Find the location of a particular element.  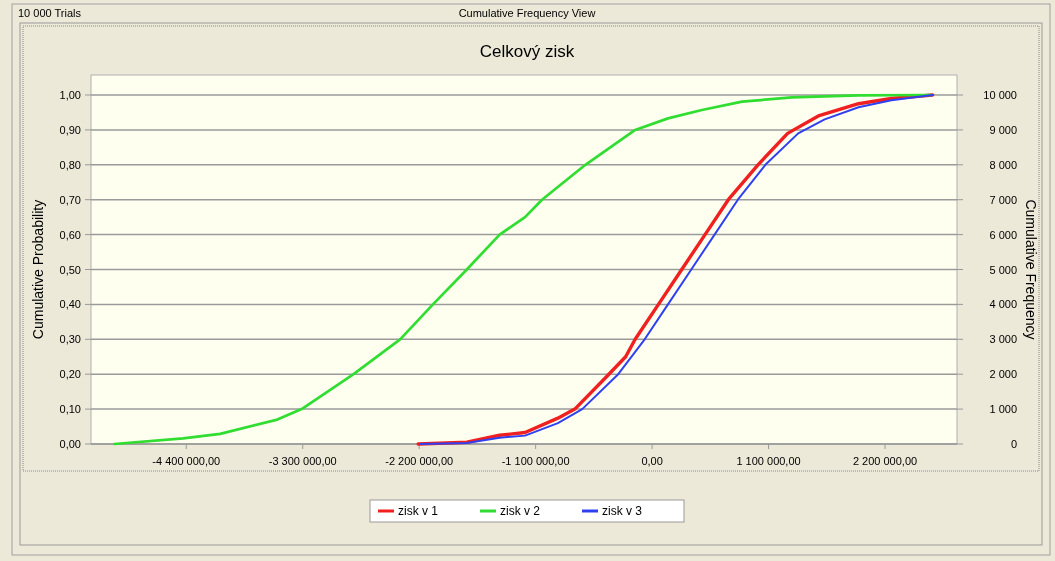

y-tick-label: 0,40 is located at coordinates (70, 304).